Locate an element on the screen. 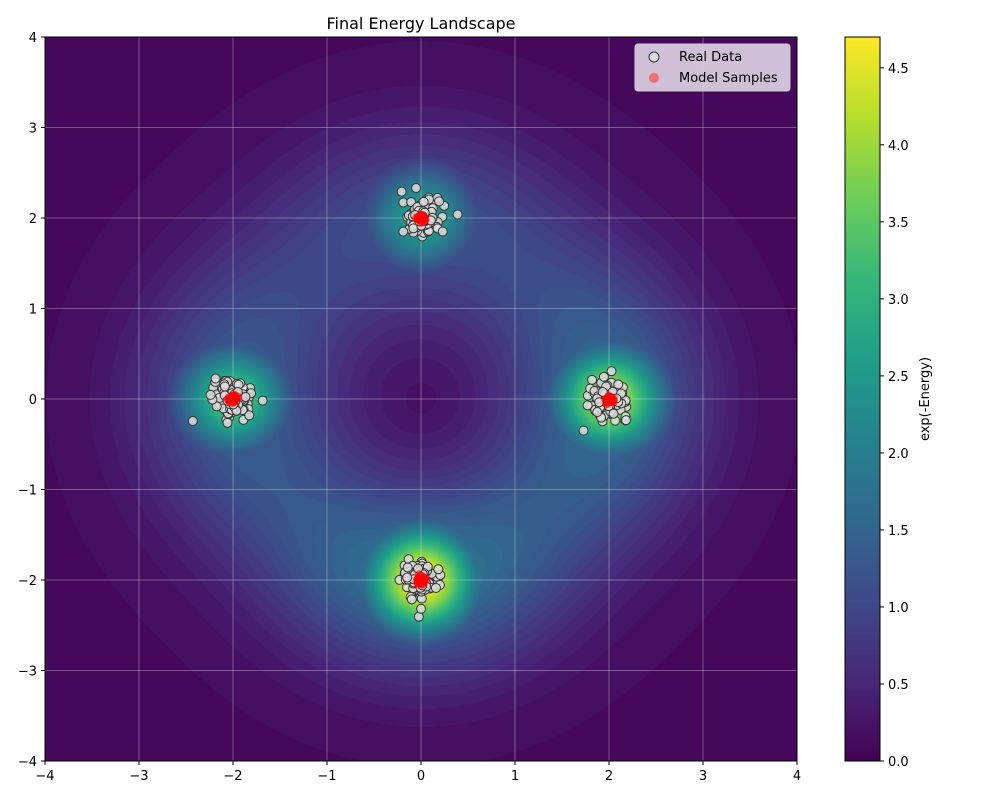  y-tick-label: −1 is located at coordinates (27, 491).